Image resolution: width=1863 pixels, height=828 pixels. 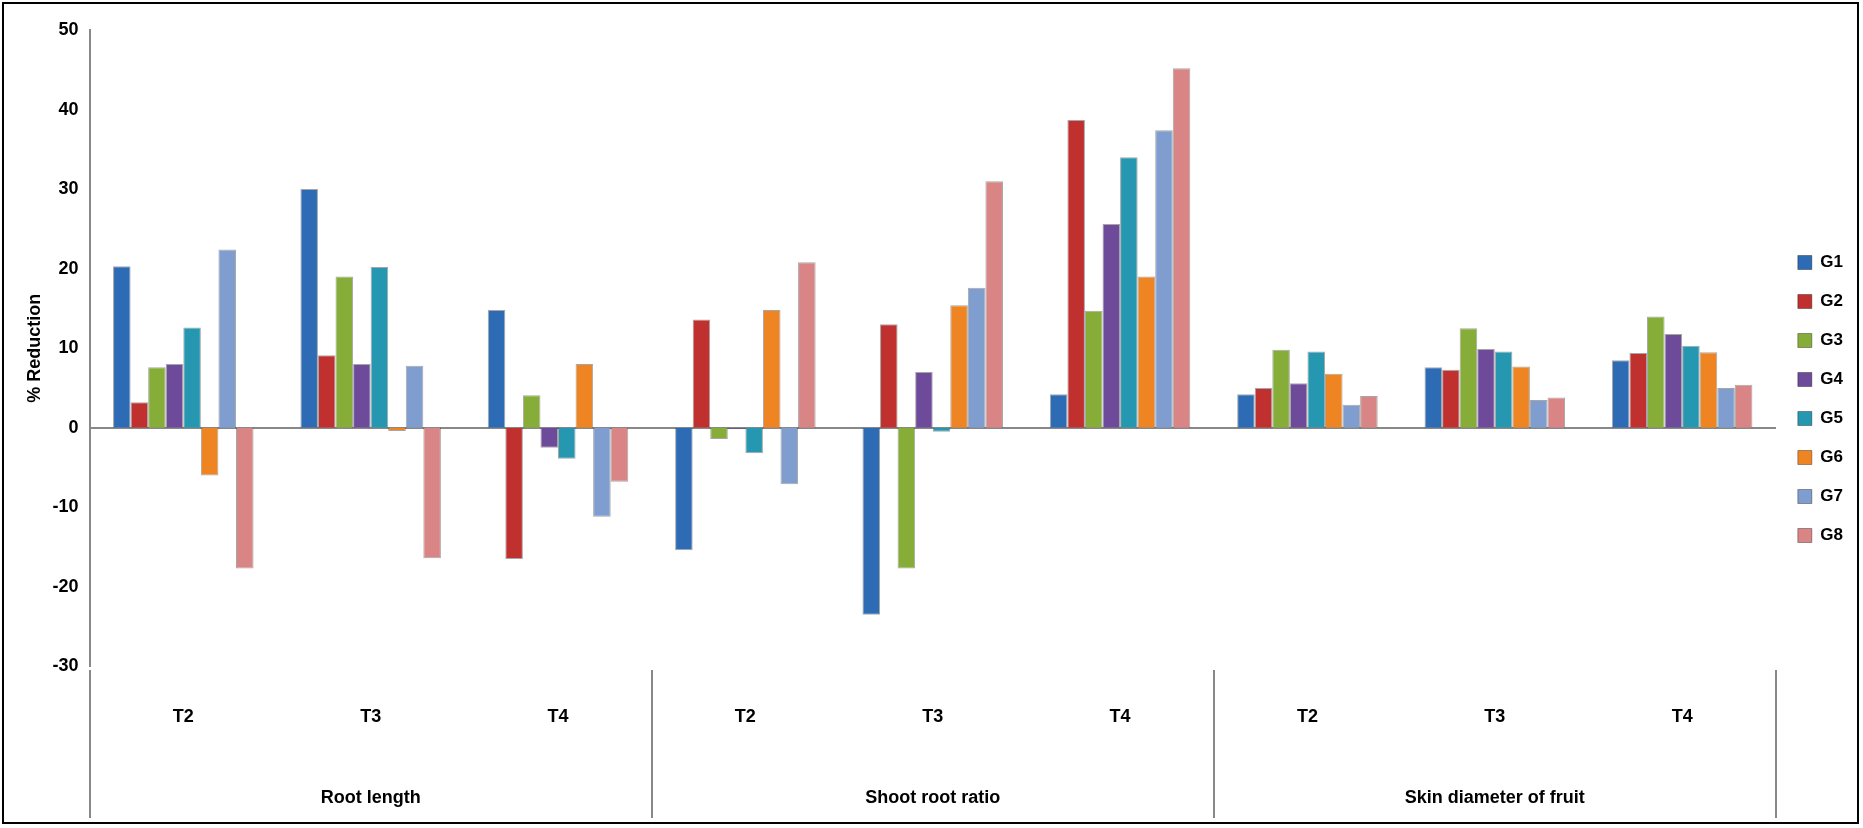 What do you see at coordinates (73, 426) in the screenshot?
I see `y-tick-label: 0` at bounding box center [73, 426].